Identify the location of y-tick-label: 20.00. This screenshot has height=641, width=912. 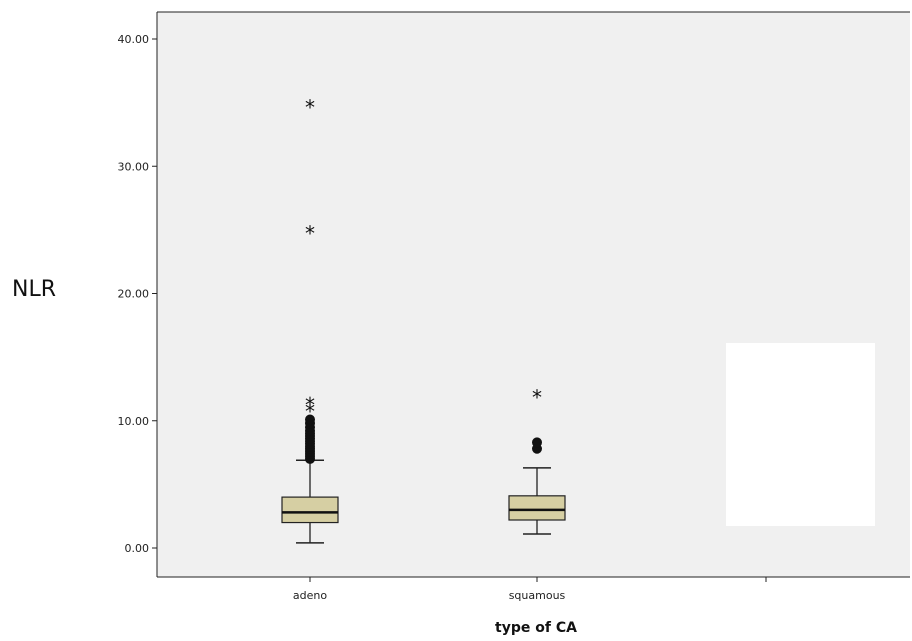
(134, 294).